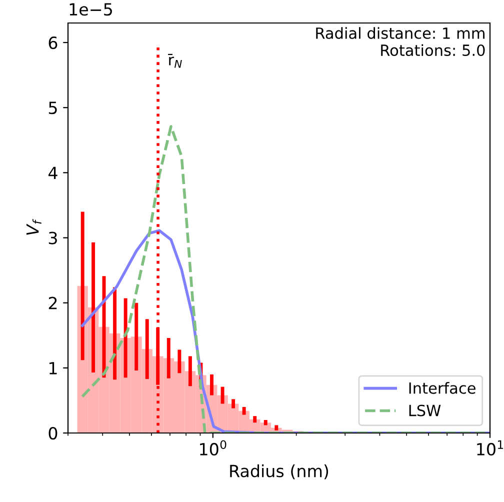  What do you see at coordinates (53, 43) in the screenshot?
I see `y-tick-label: 6` at bounding box center [53, 43].